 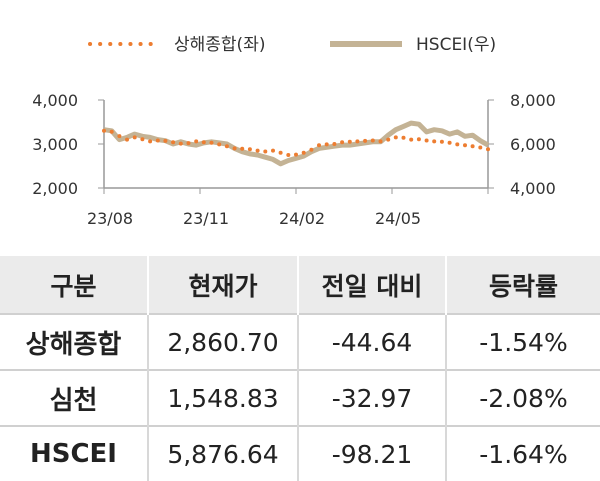 What do you see at coordinates (55, 188) in the screenshot?
I see `left-tick-label: 2,000` at bounding box center [55, 188].